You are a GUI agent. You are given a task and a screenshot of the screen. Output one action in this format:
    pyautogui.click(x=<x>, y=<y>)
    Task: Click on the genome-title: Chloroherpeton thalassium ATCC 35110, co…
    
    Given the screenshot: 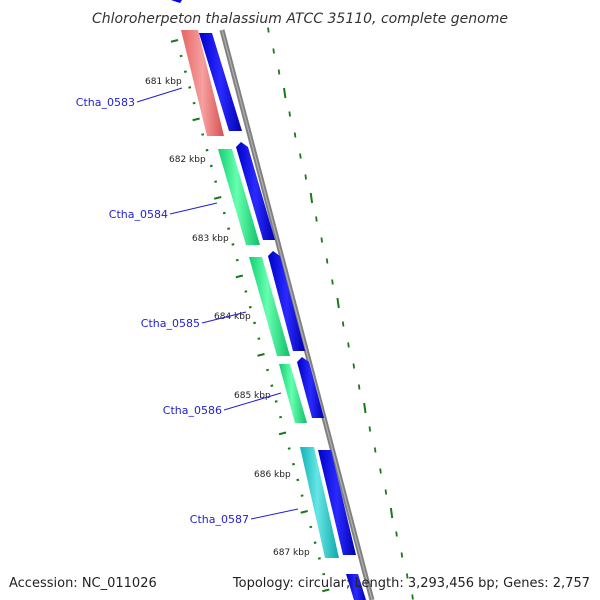 What is the action you would take?
    pyautogui.click(x=300, y=19)
    